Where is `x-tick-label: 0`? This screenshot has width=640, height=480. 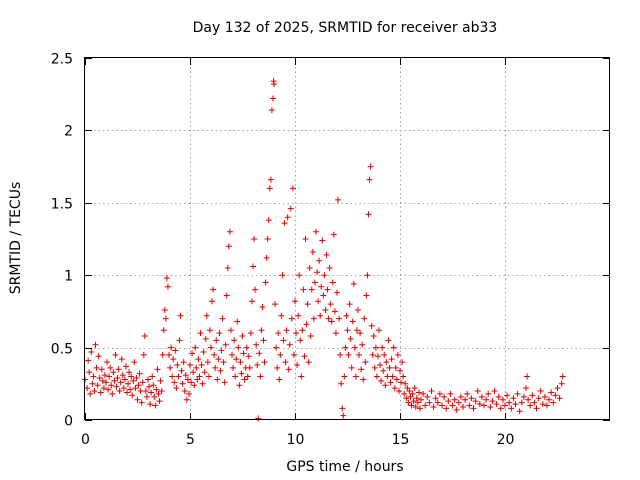 x-tick-label: 0 is located at coordinates (85, 440).